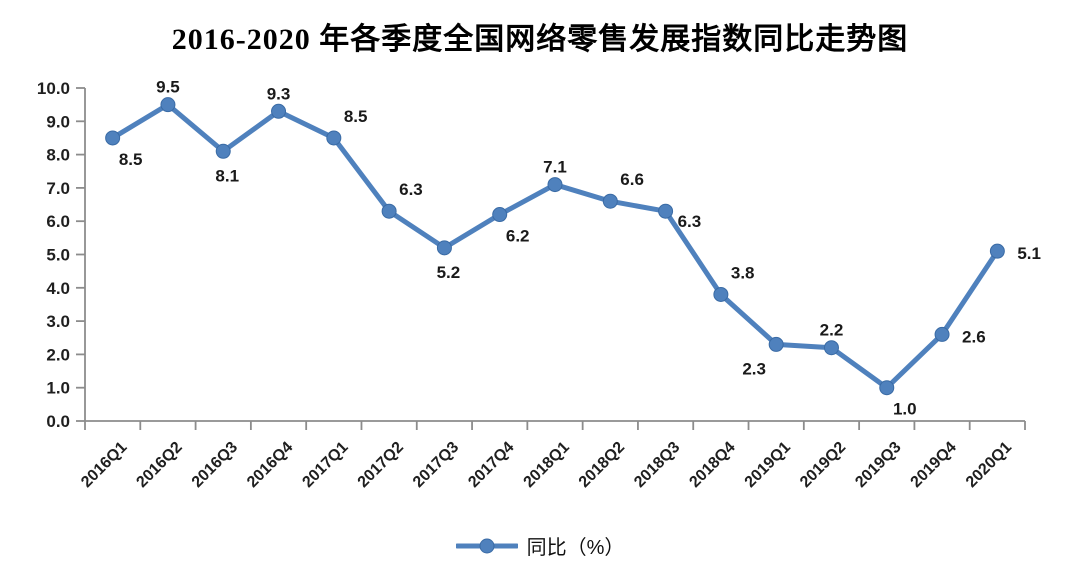 The width and height of the screenshot is (1080, 571). What do you see at coordinates (58, 354) in the screenshot?
I see `y-tick-label: 2.0` at bounding box center [58, 354].